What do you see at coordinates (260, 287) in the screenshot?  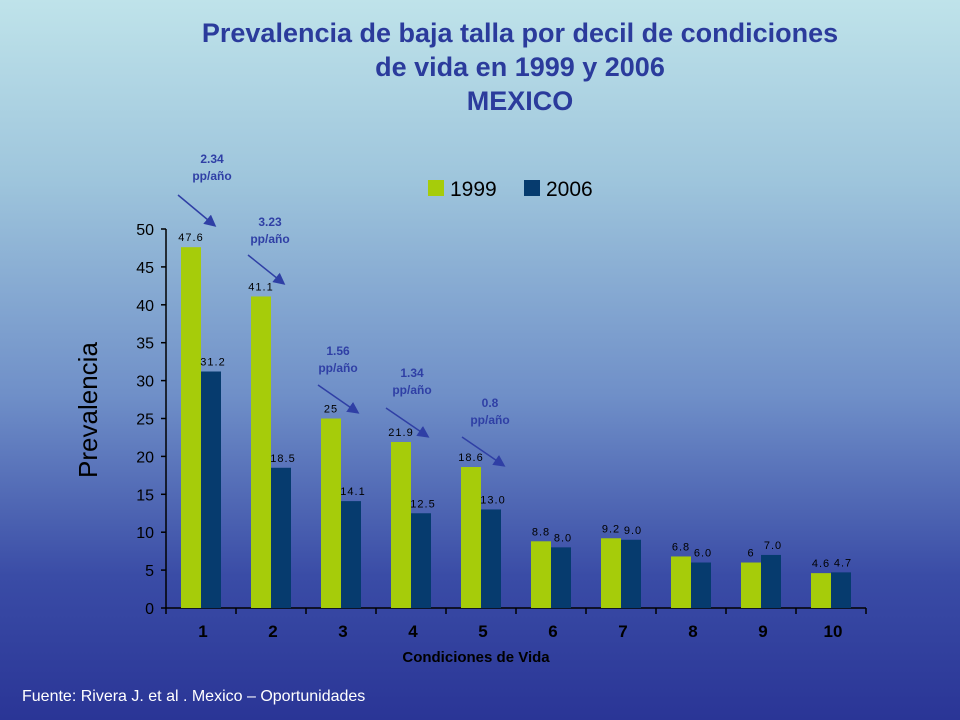 I see `data-label-1999: 41.1` at bounding box center [260, 287].